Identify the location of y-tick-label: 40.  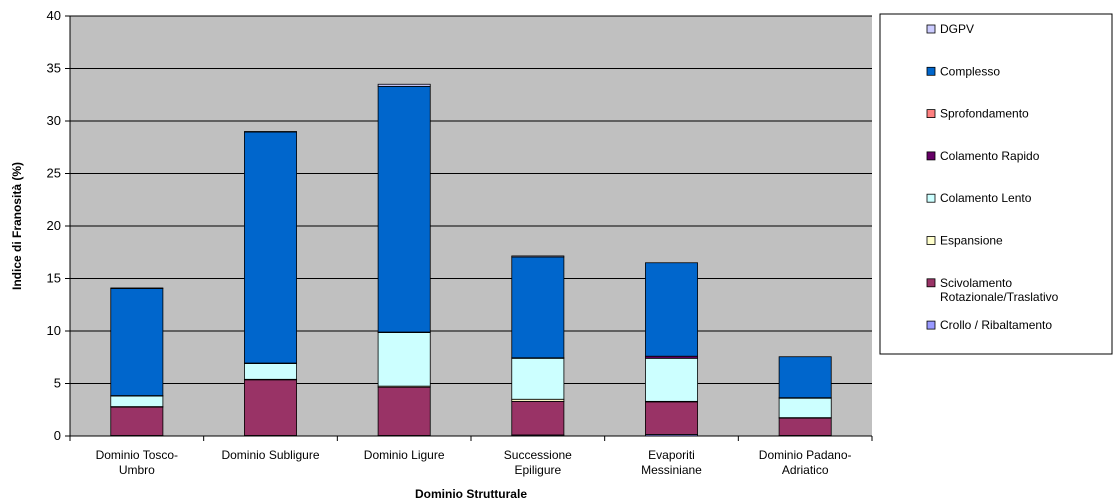
(54, 15).